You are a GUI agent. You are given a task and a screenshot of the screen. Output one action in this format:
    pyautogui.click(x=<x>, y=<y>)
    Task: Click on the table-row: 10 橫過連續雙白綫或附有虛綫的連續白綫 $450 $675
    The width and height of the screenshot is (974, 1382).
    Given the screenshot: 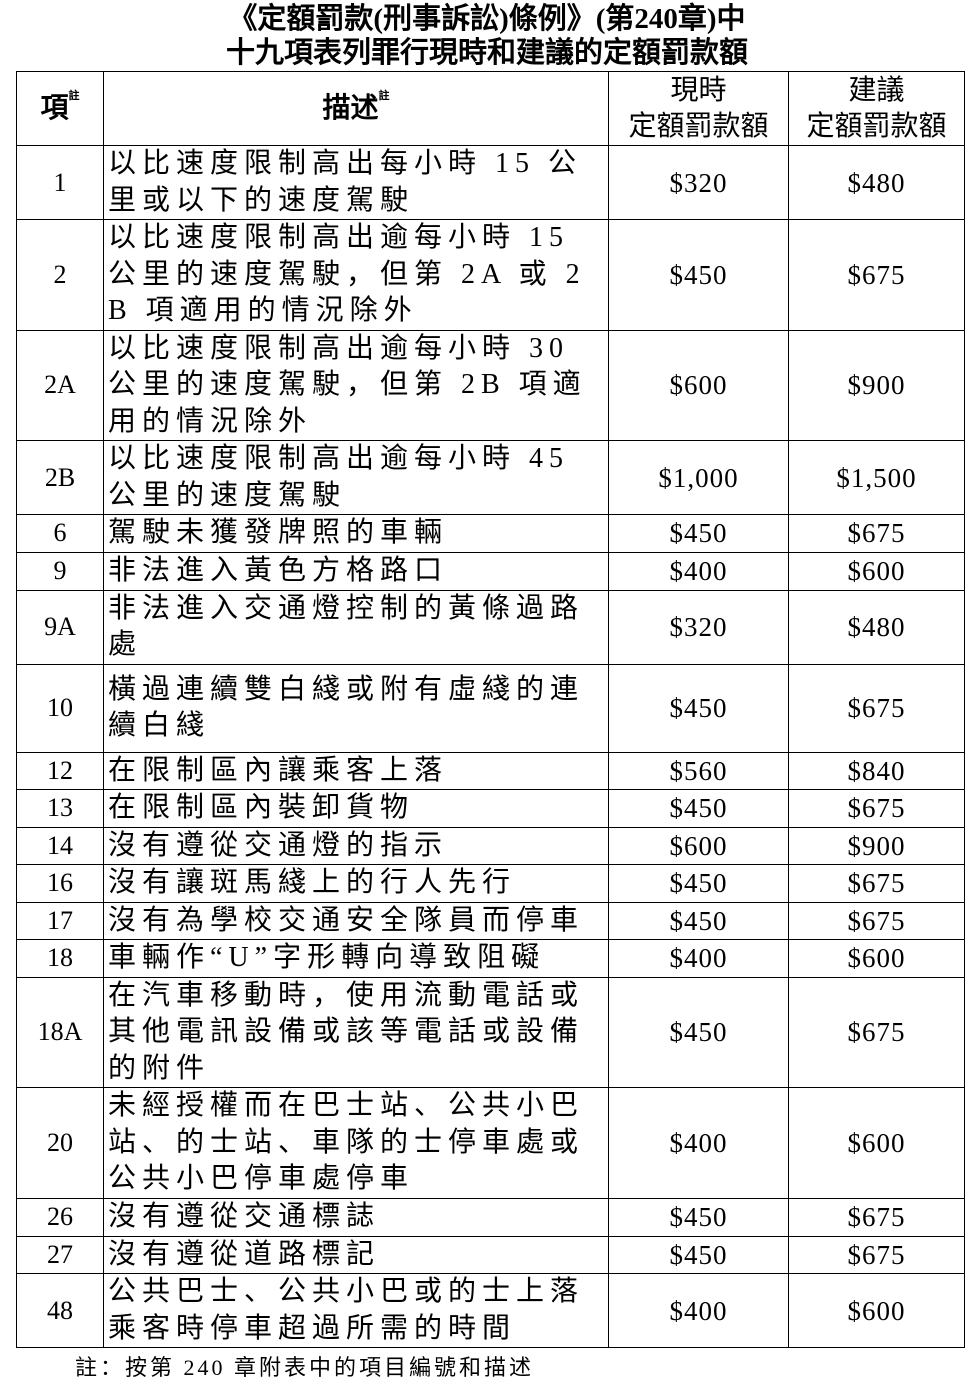 What is the action you would take?
    pyautogui.click(x=490, y=708)
    